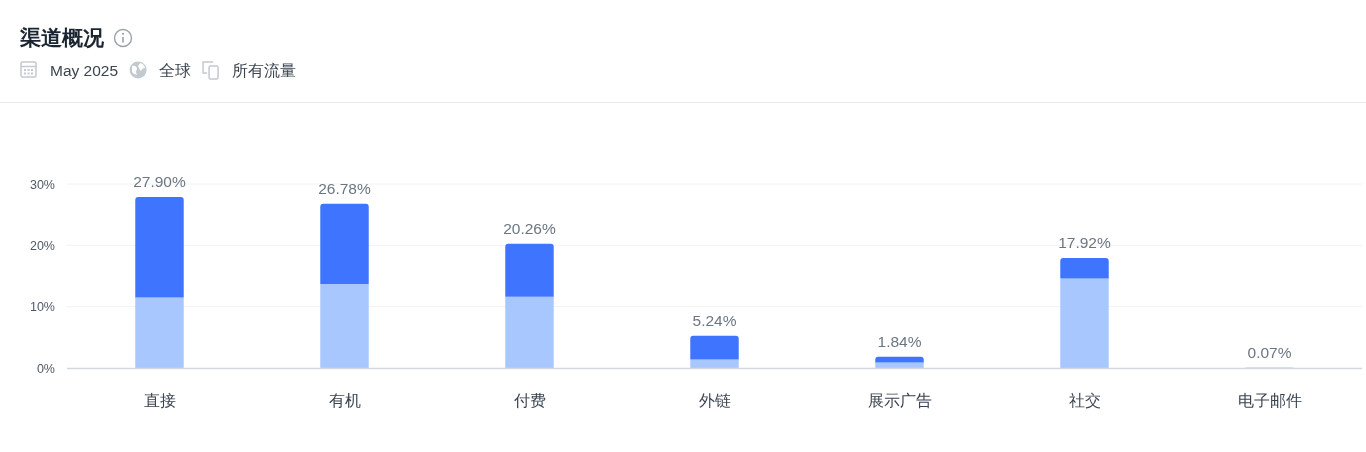 The image size is (1366, 452). What do you see at coordinates (1269, 352) in the screenshot?
I see `total-label: 0.07%` at bounding box center [1269, 352].